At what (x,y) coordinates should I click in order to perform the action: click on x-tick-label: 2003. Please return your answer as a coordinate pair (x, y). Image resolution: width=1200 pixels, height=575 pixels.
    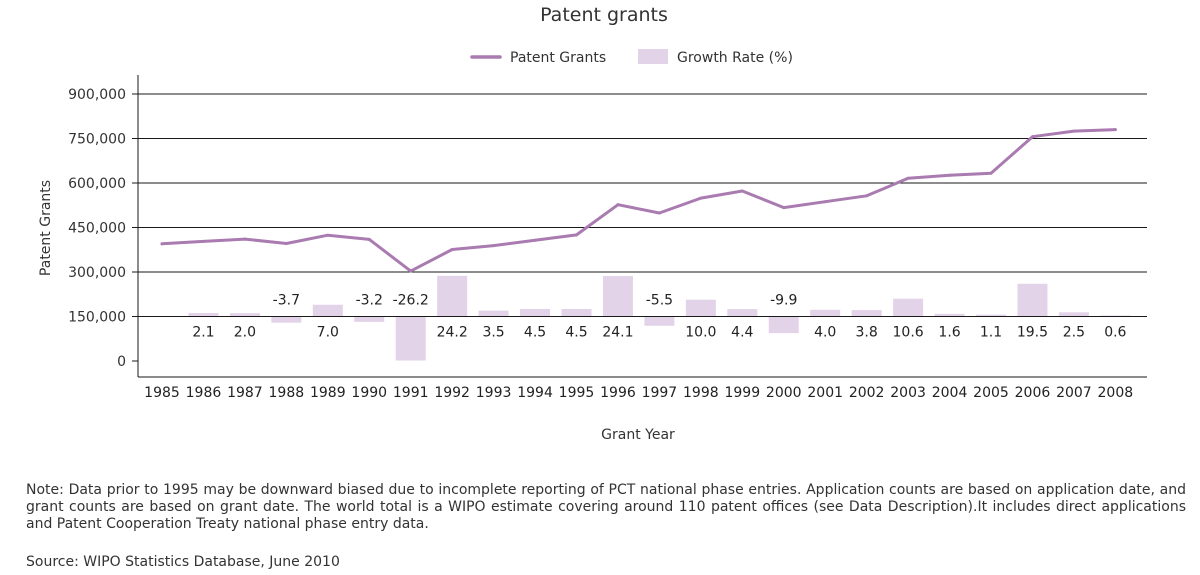
    Looking at the image, I should click on (908, 393).